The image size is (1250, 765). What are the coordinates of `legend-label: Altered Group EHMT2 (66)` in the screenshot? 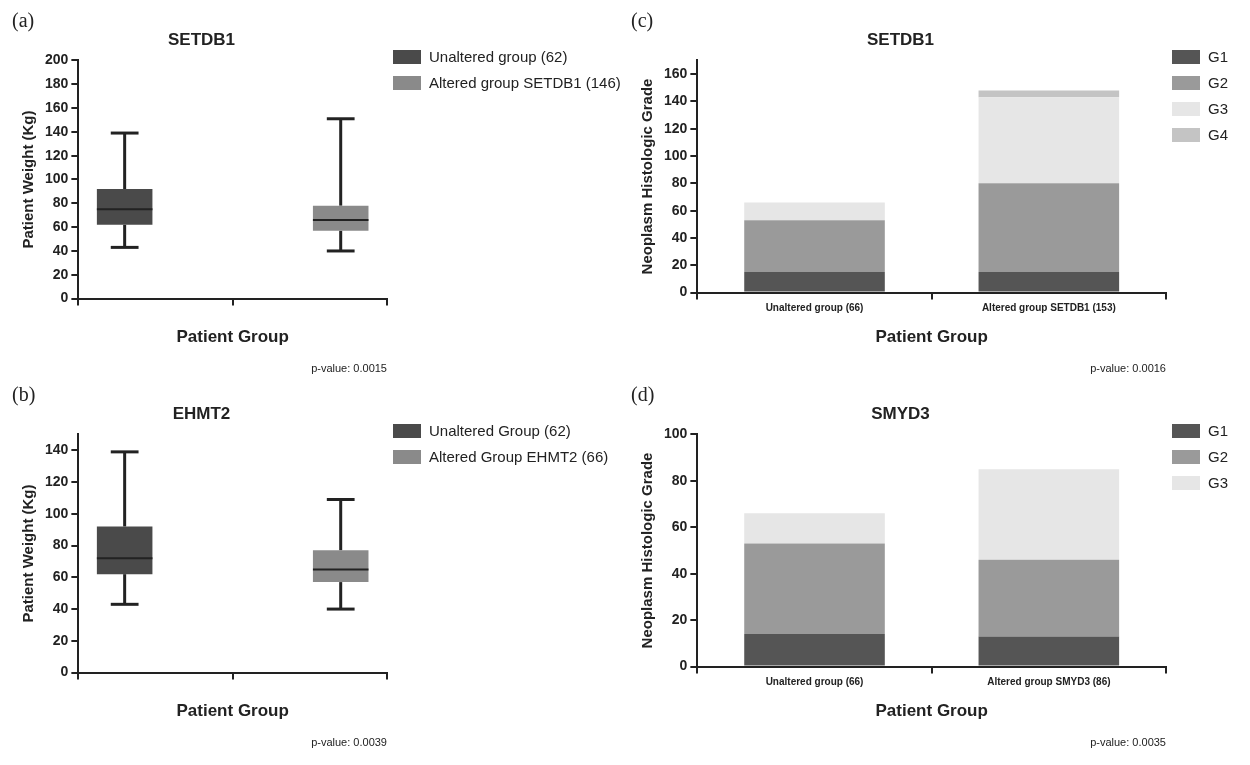 It's located at (519, 456).